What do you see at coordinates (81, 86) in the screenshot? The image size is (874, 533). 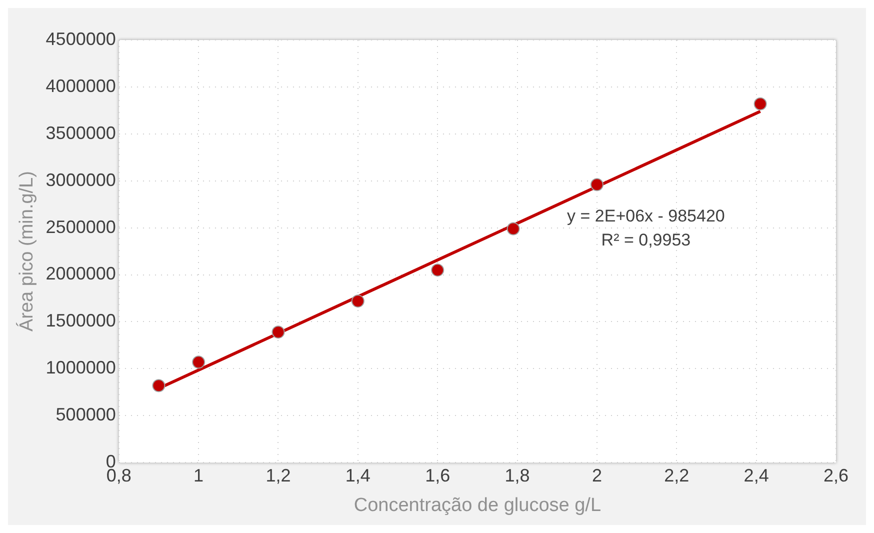 I see `y-tick-label: 4000000` at bounding box center [81, 86].